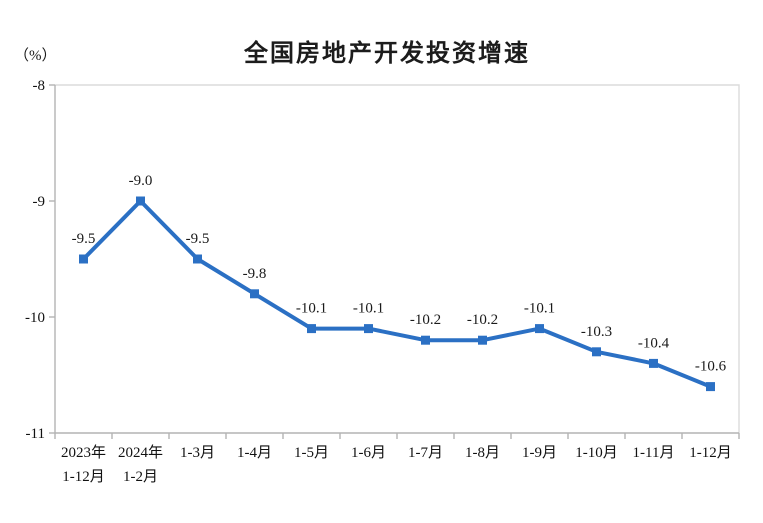 This screenshot has height=523, width=763. I want to click on x-tick-label: 1-11月, so click(654, 453).